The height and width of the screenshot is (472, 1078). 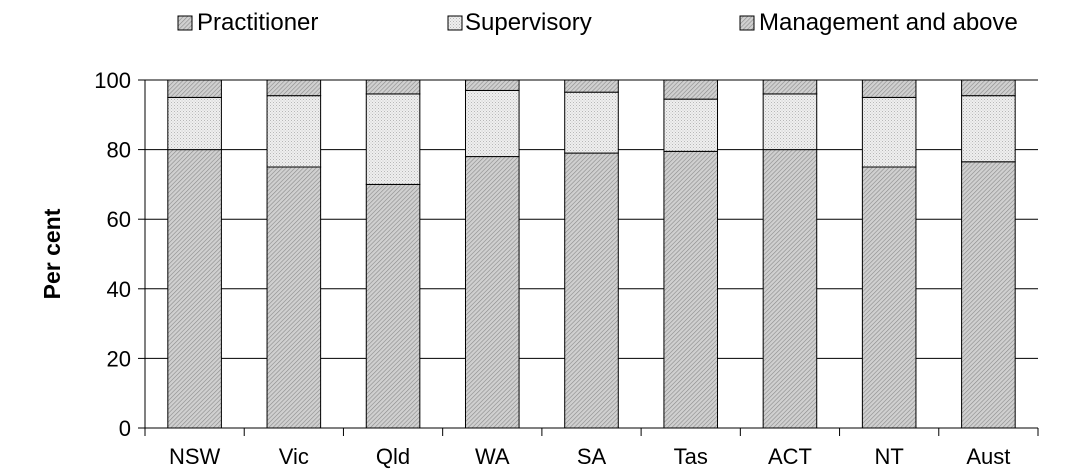 I want to click on x-tick-labels: NSW Vic Qld WA SA Tas ACT NT Aust, so click(x=589, y=456).